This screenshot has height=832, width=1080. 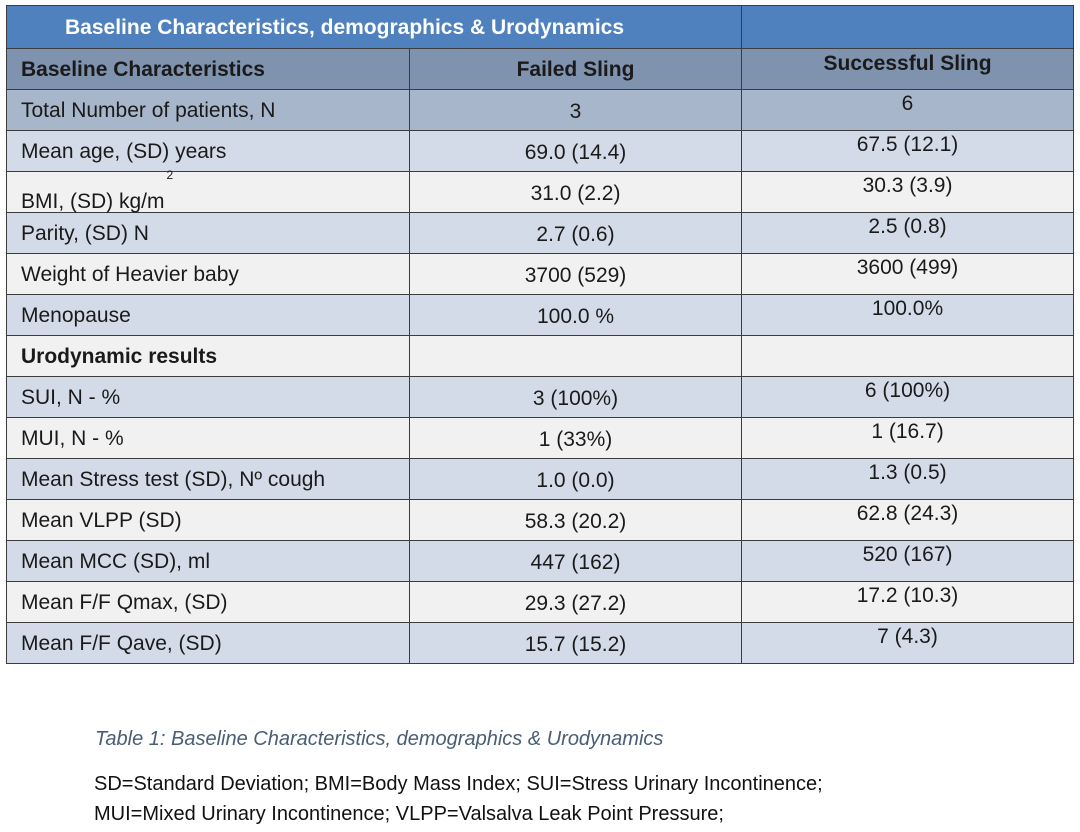 What do you see at coordinates (908, 69) in the screenshot?
I see `column-header-successful-sling: Successful Sling` at bounding box center [908, 69].